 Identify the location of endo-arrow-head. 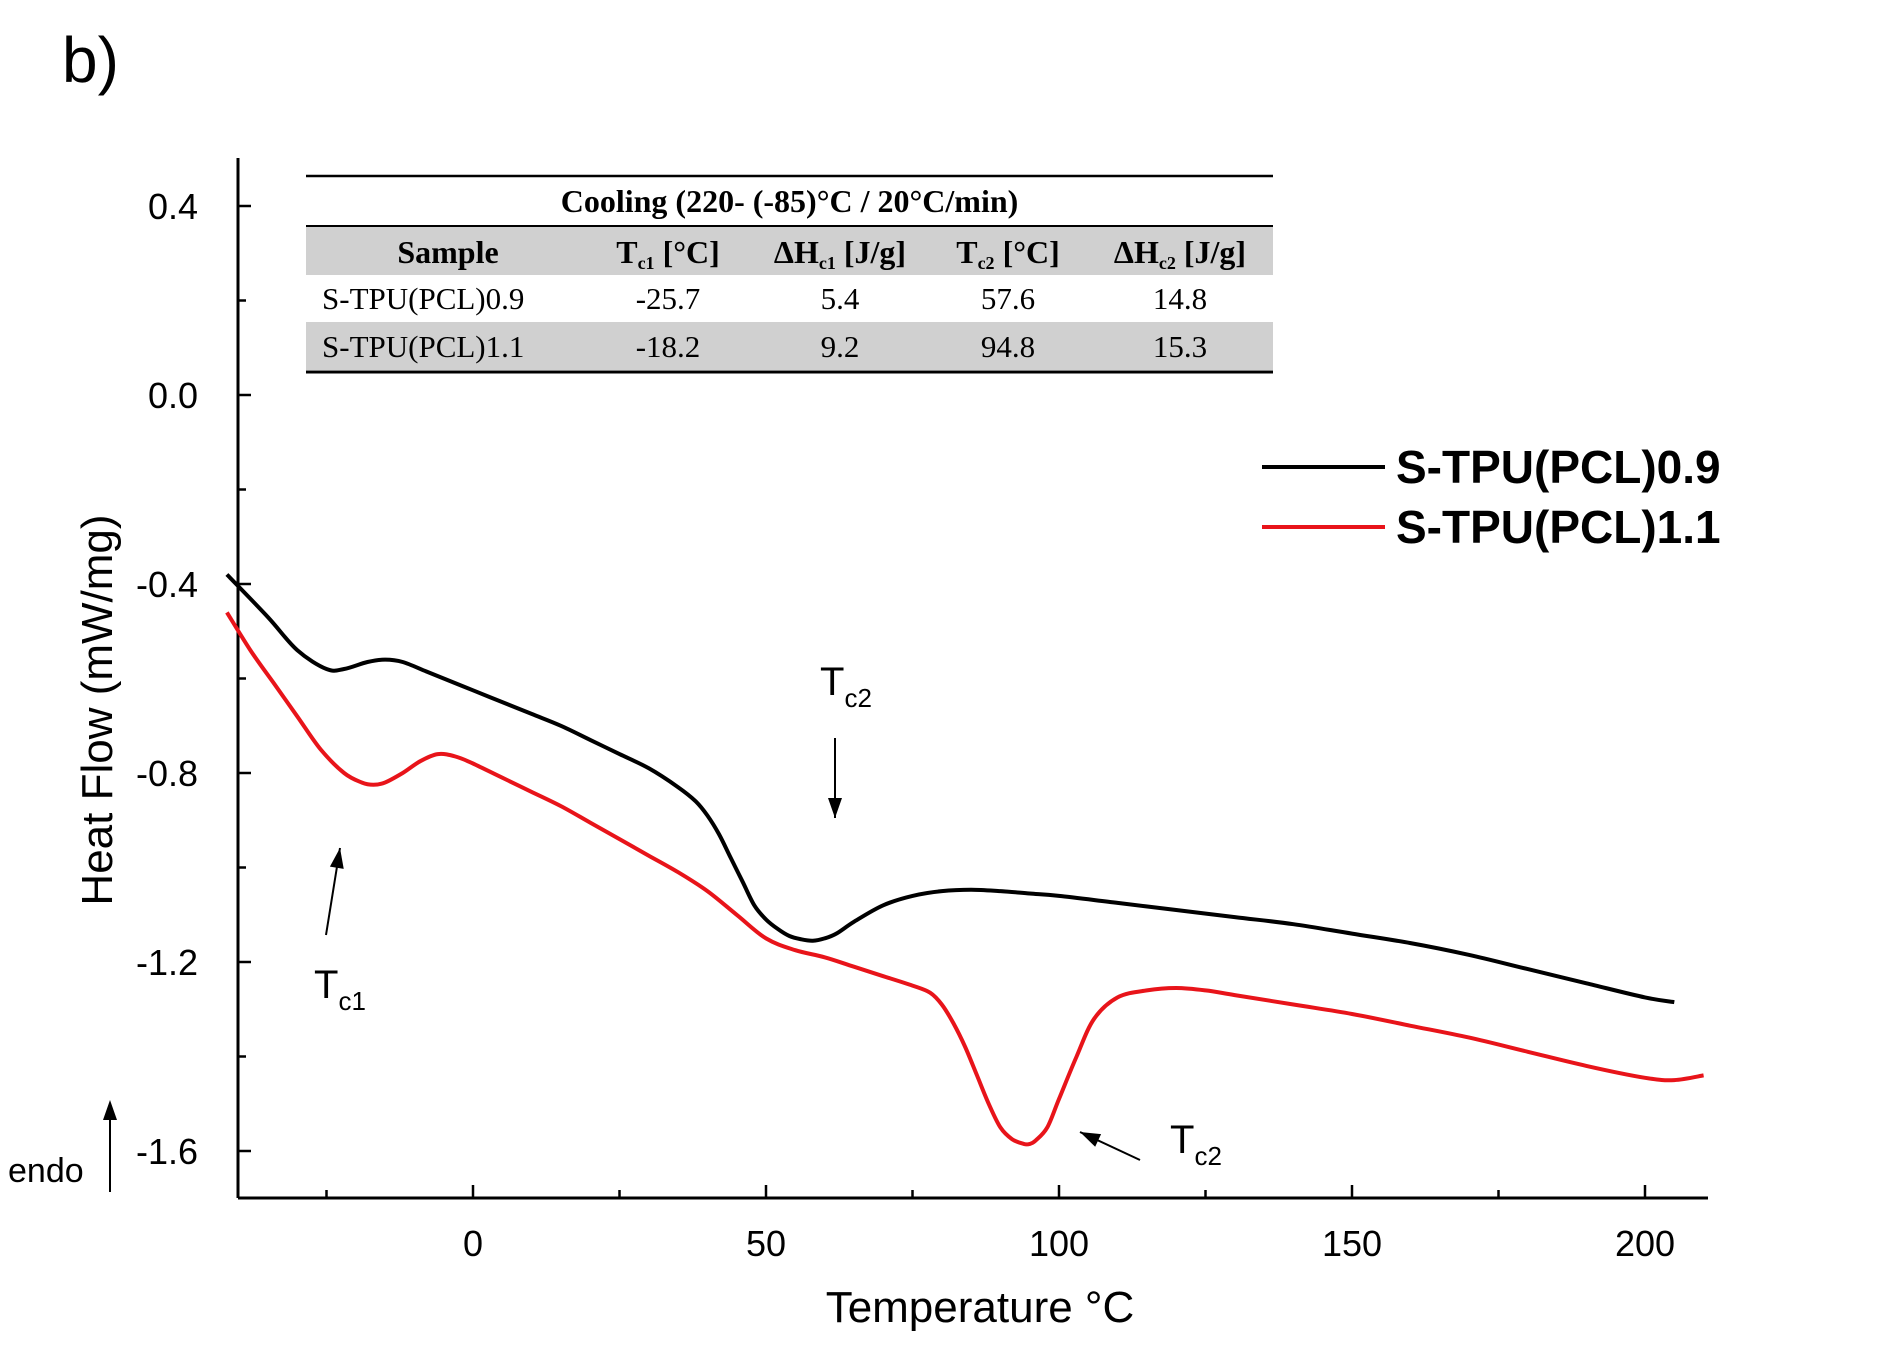
(110, 1110).